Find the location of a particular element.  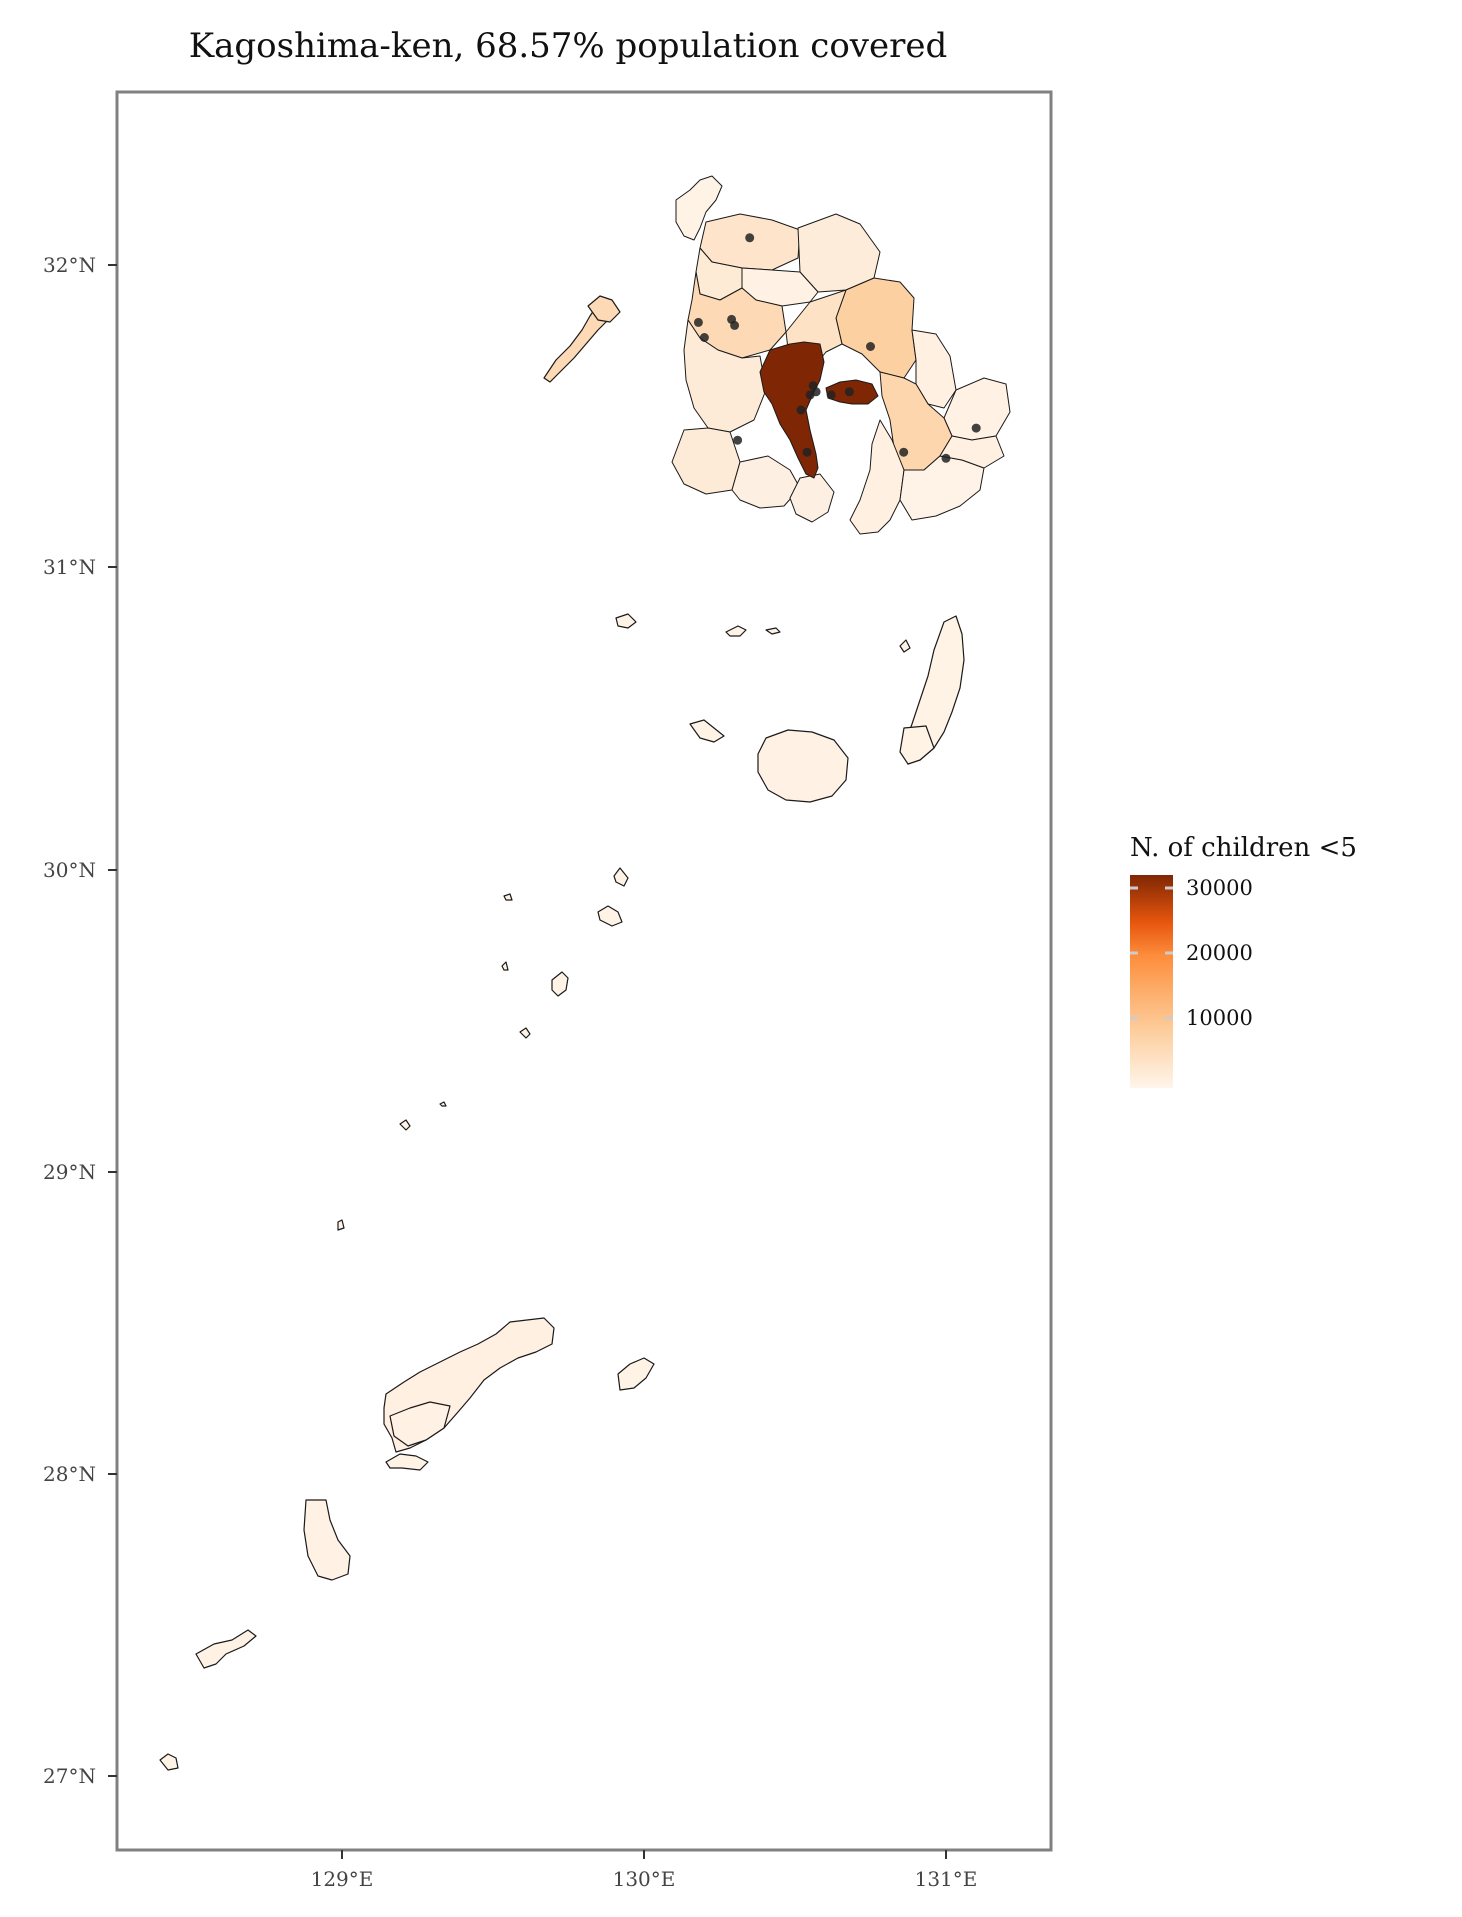

island-nakanoshima is located at coordinates (610, 916).